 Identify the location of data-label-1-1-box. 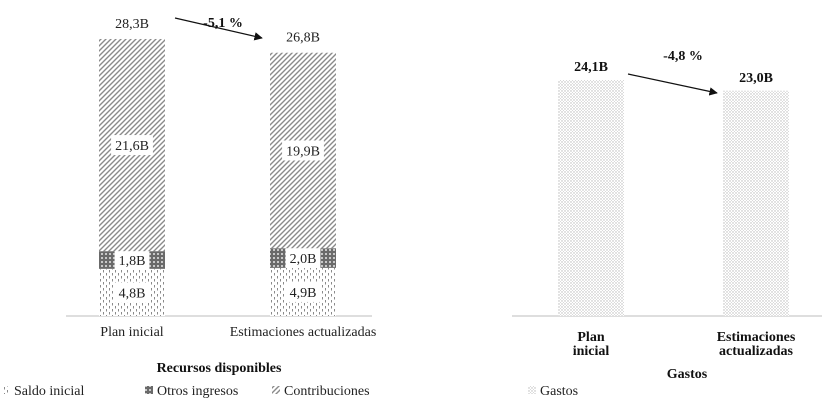
(303, 258).